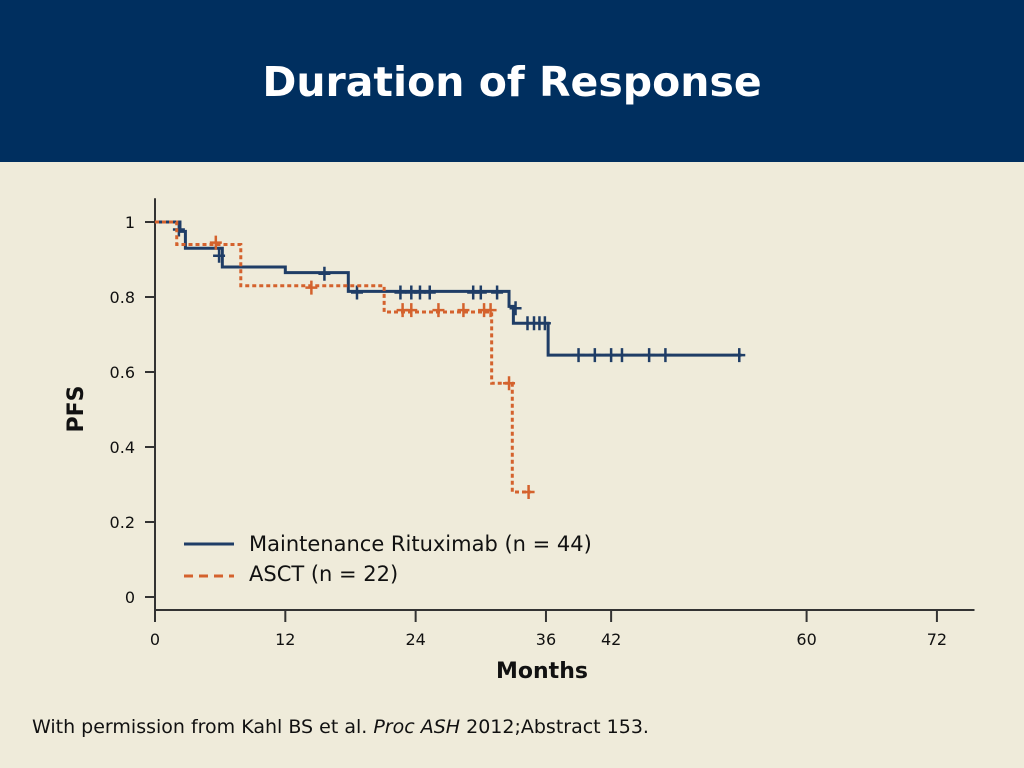  What do you see at coordinates (415, 639) in the screenshot?
I see `x-tick-label: 24` at bounding box center [415, 639].